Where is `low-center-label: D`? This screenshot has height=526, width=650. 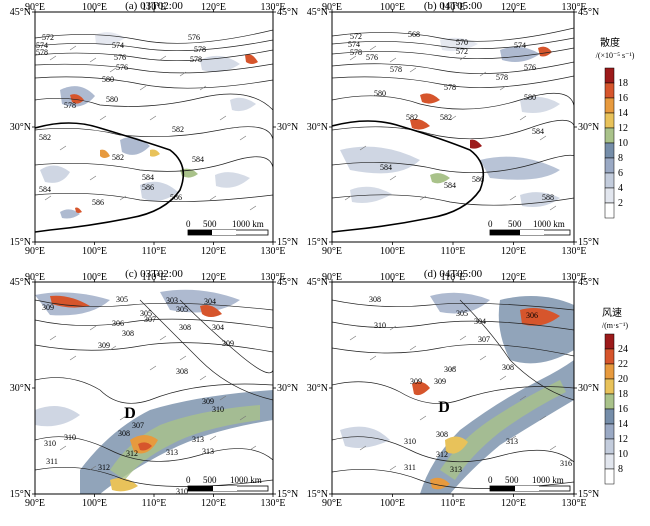 low-center-label: D is located at coordinates (130, 413).